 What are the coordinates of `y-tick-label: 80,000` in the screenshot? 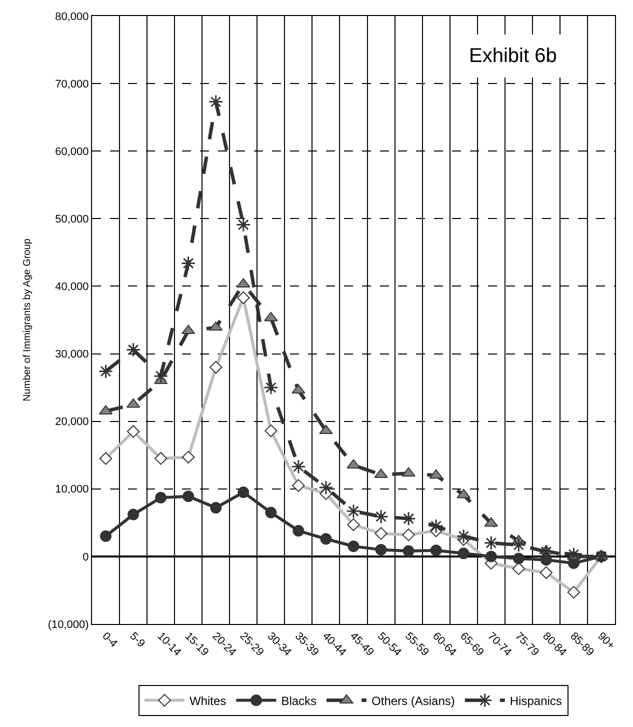 It's located at (72, 16).